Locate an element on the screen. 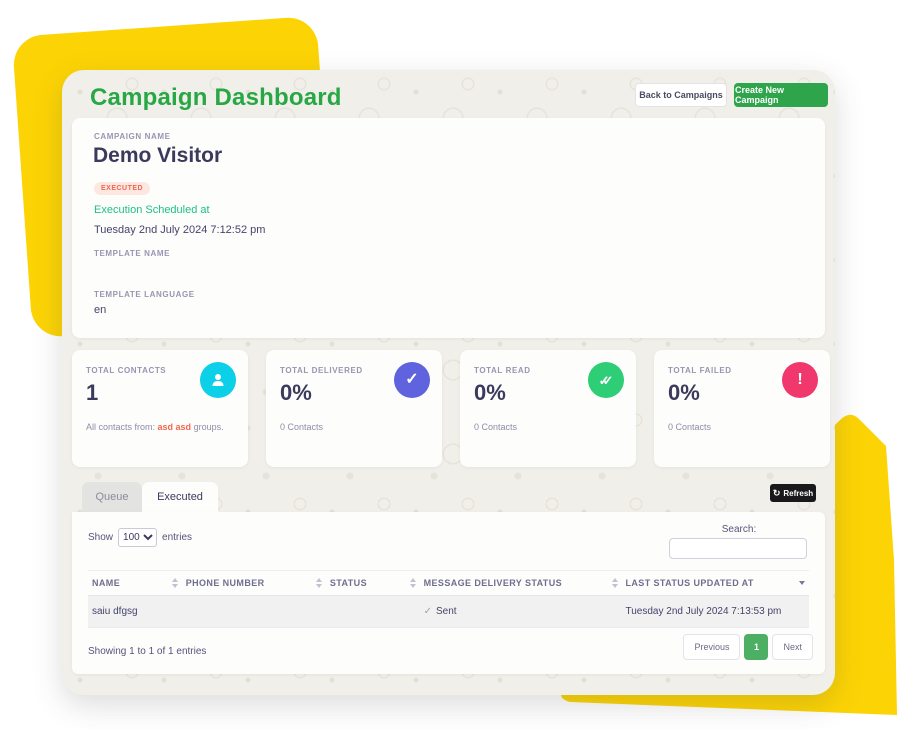  check-glyph: ✓ is located at coordinates (412, 379).